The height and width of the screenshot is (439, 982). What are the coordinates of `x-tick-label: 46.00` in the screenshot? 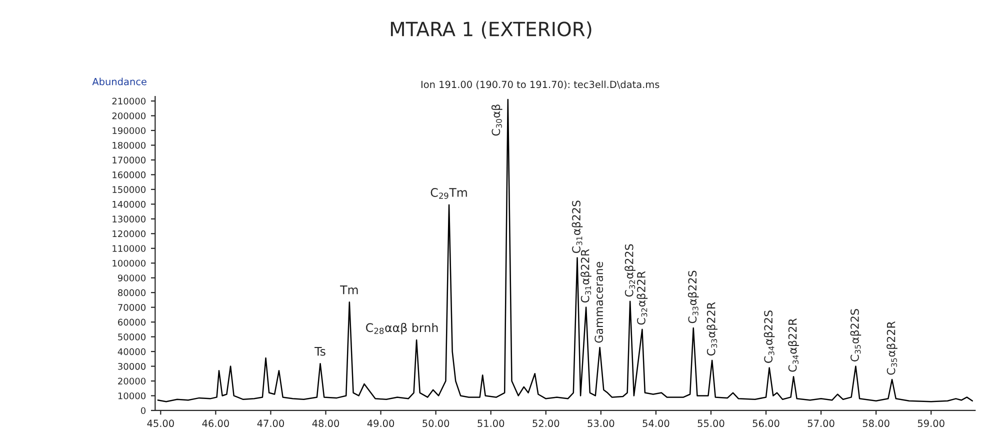 It's located at (215, 424).